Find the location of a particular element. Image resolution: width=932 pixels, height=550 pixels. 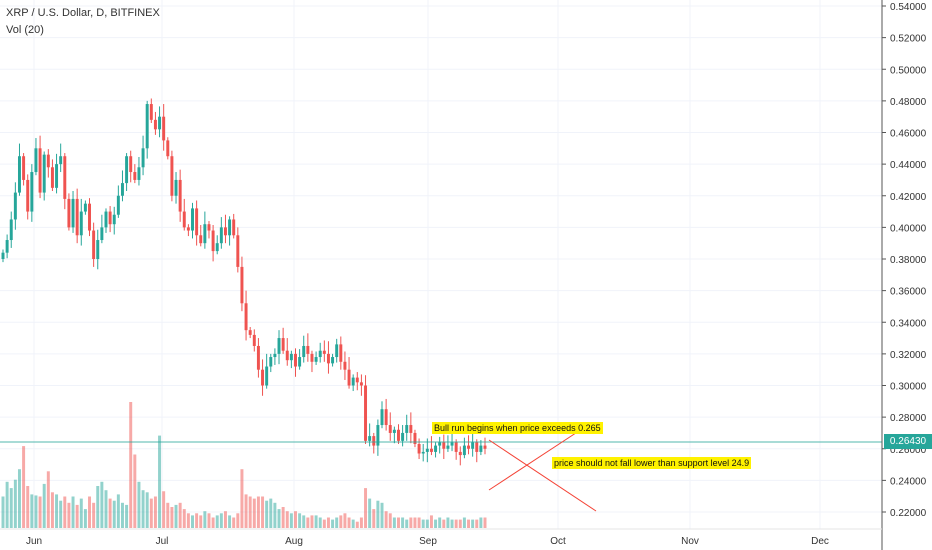

x-tick-label: Jul is located at coordinates (162, 541).